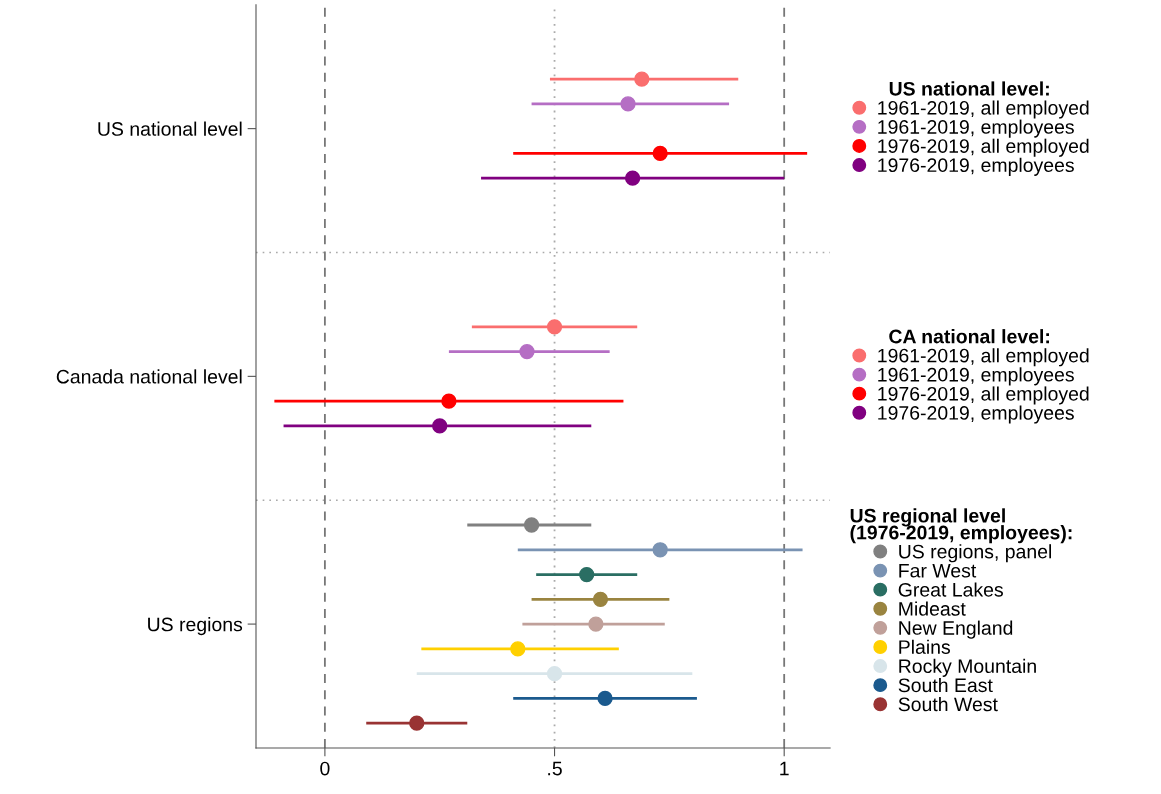 Image resolution: width=1161 pixels, height=794 pixels. What do you see at coordinates (195, 626) in the screenshot?
I see `y-tick-label: US regions` at bounding box center [195, 626].